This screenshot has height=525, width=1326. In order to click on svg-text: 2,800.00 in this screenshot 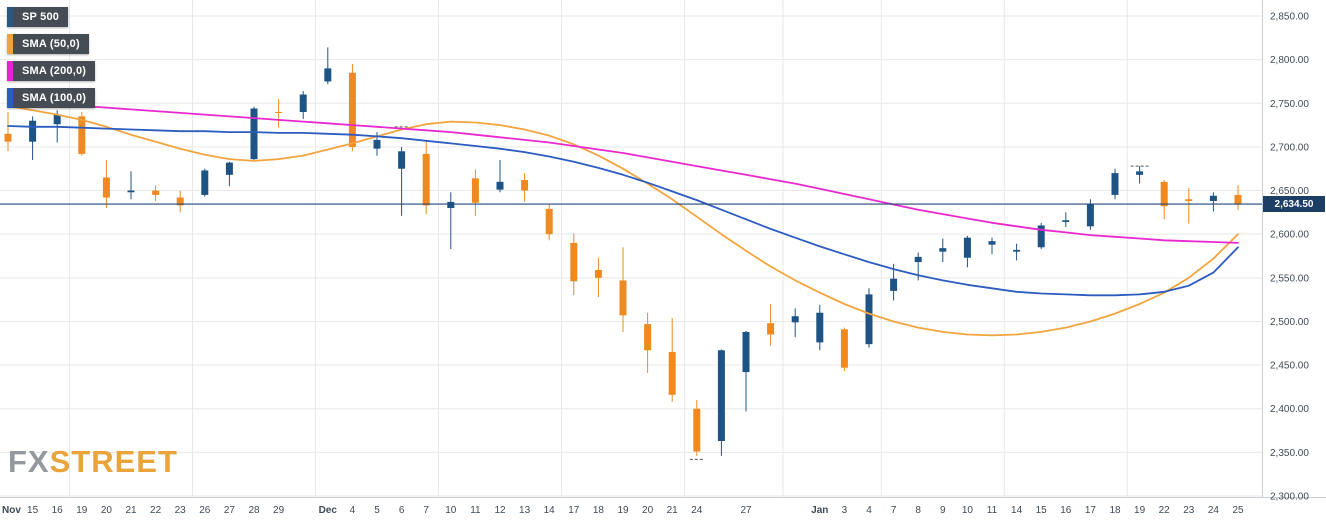, I will do `click(1289, 60)`.